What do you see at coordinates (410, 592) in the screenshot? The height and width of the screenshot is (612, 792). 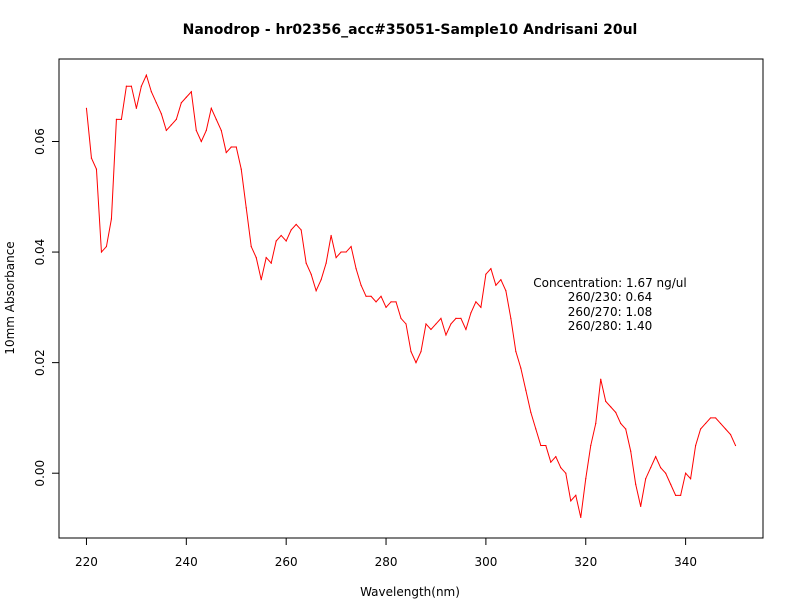 I see `x-axis-label: Wavelength(nm)` at bounding box center [410, 592].